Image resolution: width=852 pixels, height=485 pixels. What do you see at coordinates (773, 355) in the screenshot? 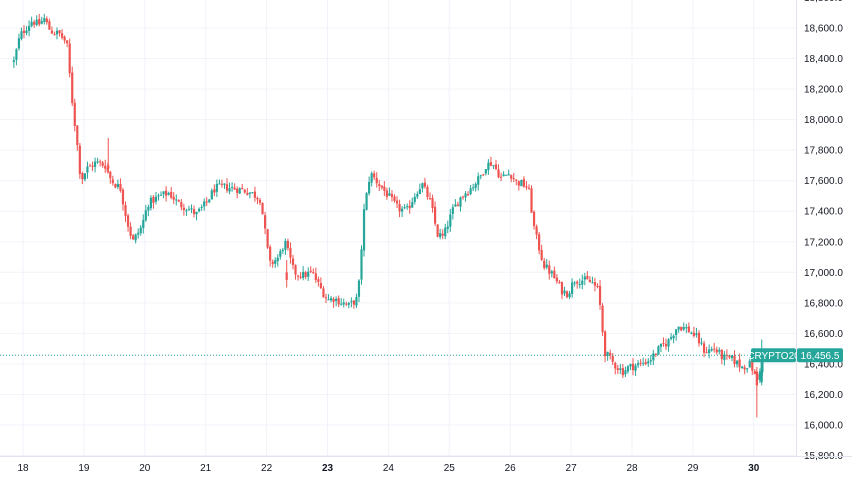
I see `symbol-tag` at bounding box center [773, 355].